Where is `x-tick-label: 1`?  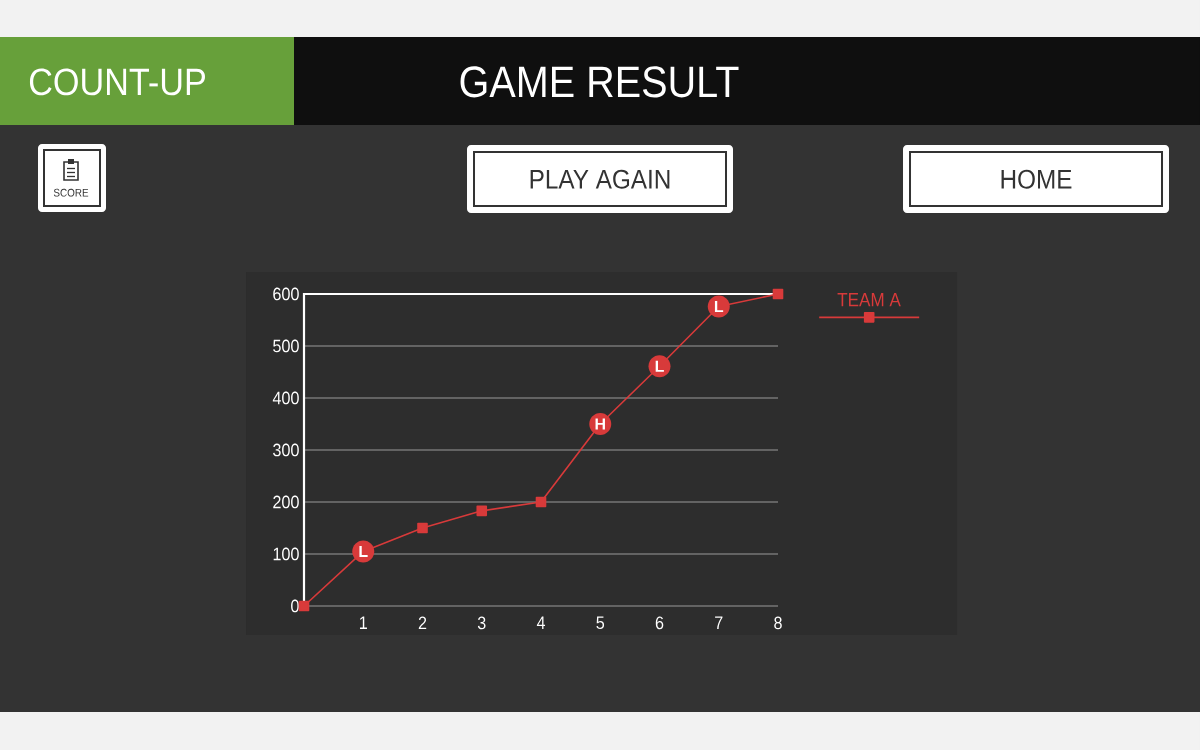 x-tick-label: 1 is located at coordinates (363, 622).